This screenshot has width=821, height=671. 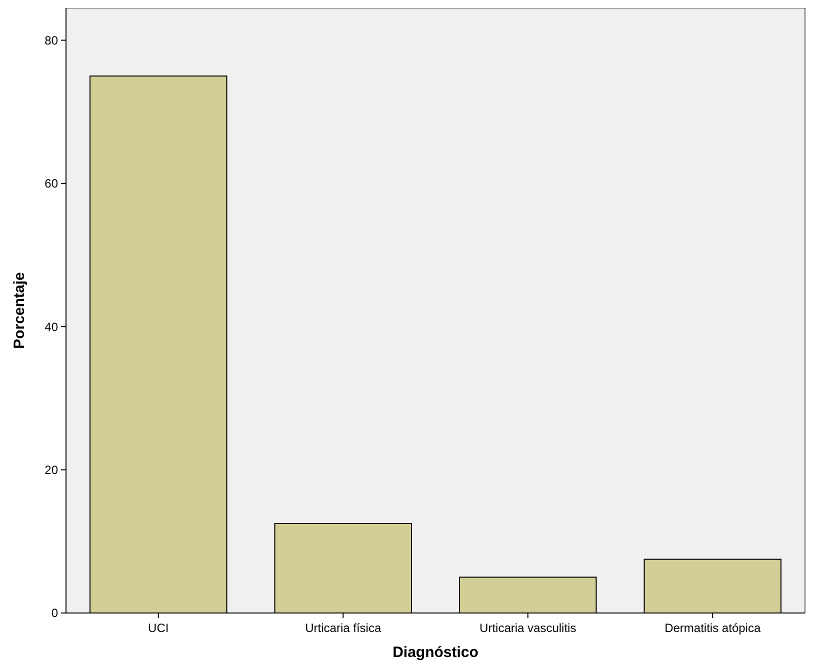 What do you see at coordinates (158, 628) in the screenshot?
I see `x-tick-label: UCI` at bounding box center [158, 628].